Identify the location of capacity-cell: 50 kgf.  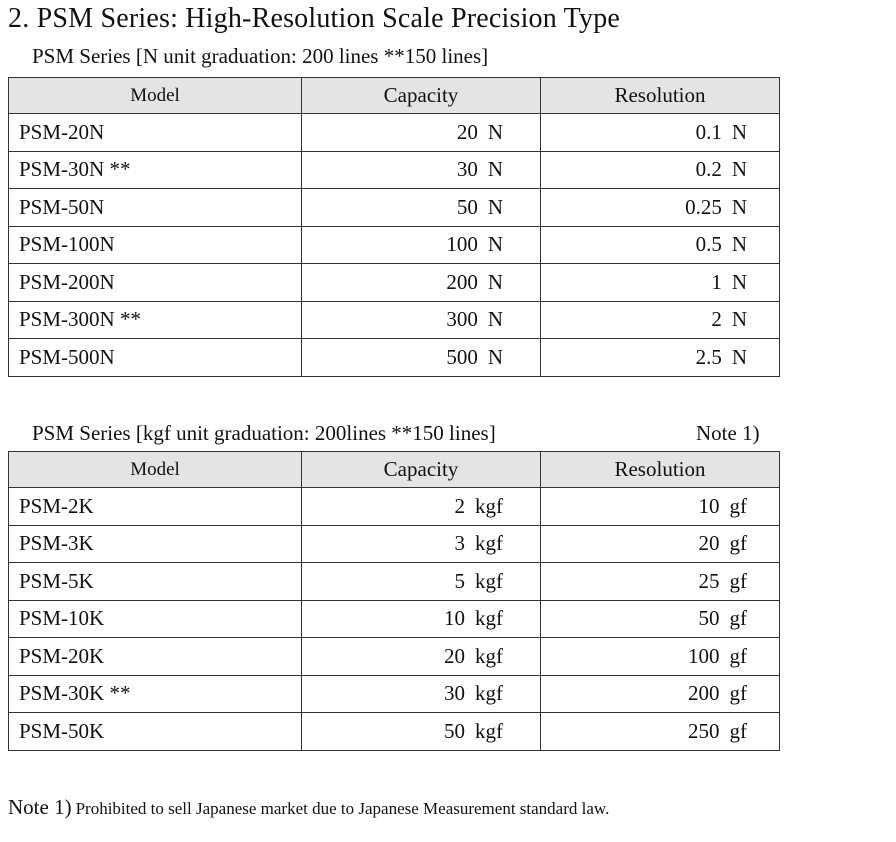
(421, 731).